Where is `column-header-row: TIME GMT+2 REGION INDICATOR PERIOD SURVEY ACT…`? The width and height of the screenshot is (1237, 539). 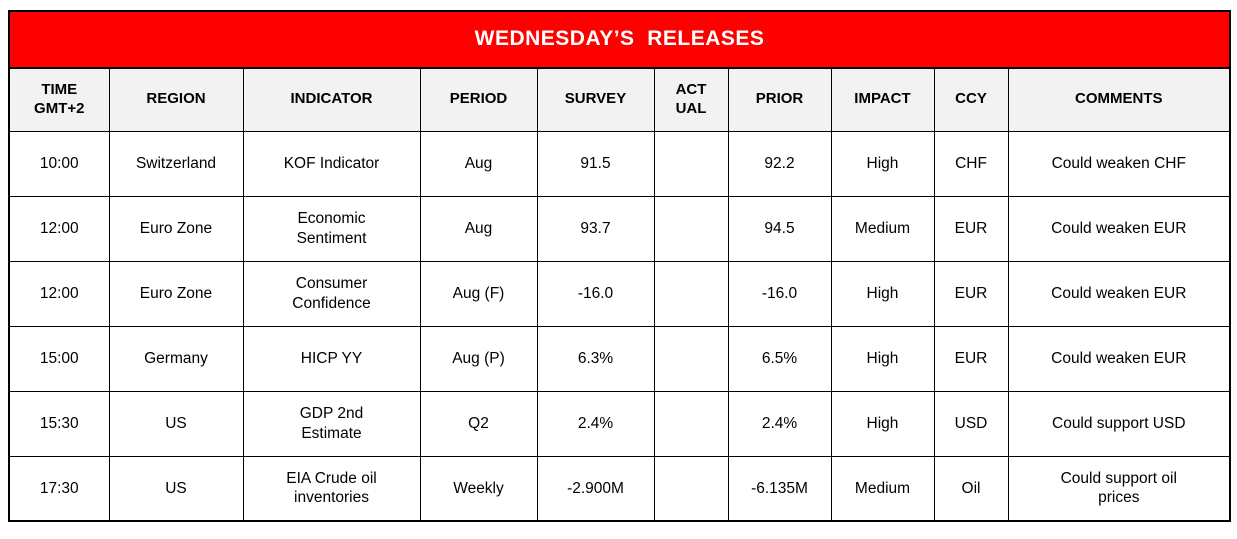
column-header-row: TIME GMT+2 REGION INDICATOR PERIOD SURVEY ACT… is located at coordinates (619, 99).